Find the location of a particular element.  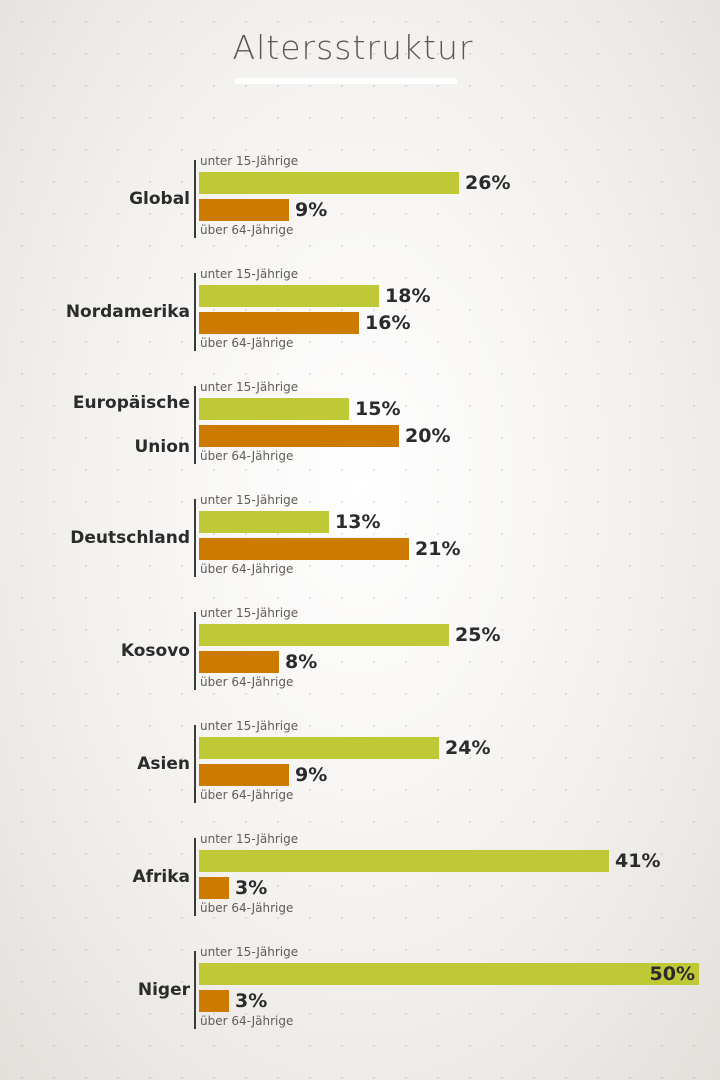

region-label: Global is located at coordinates (100, 199).